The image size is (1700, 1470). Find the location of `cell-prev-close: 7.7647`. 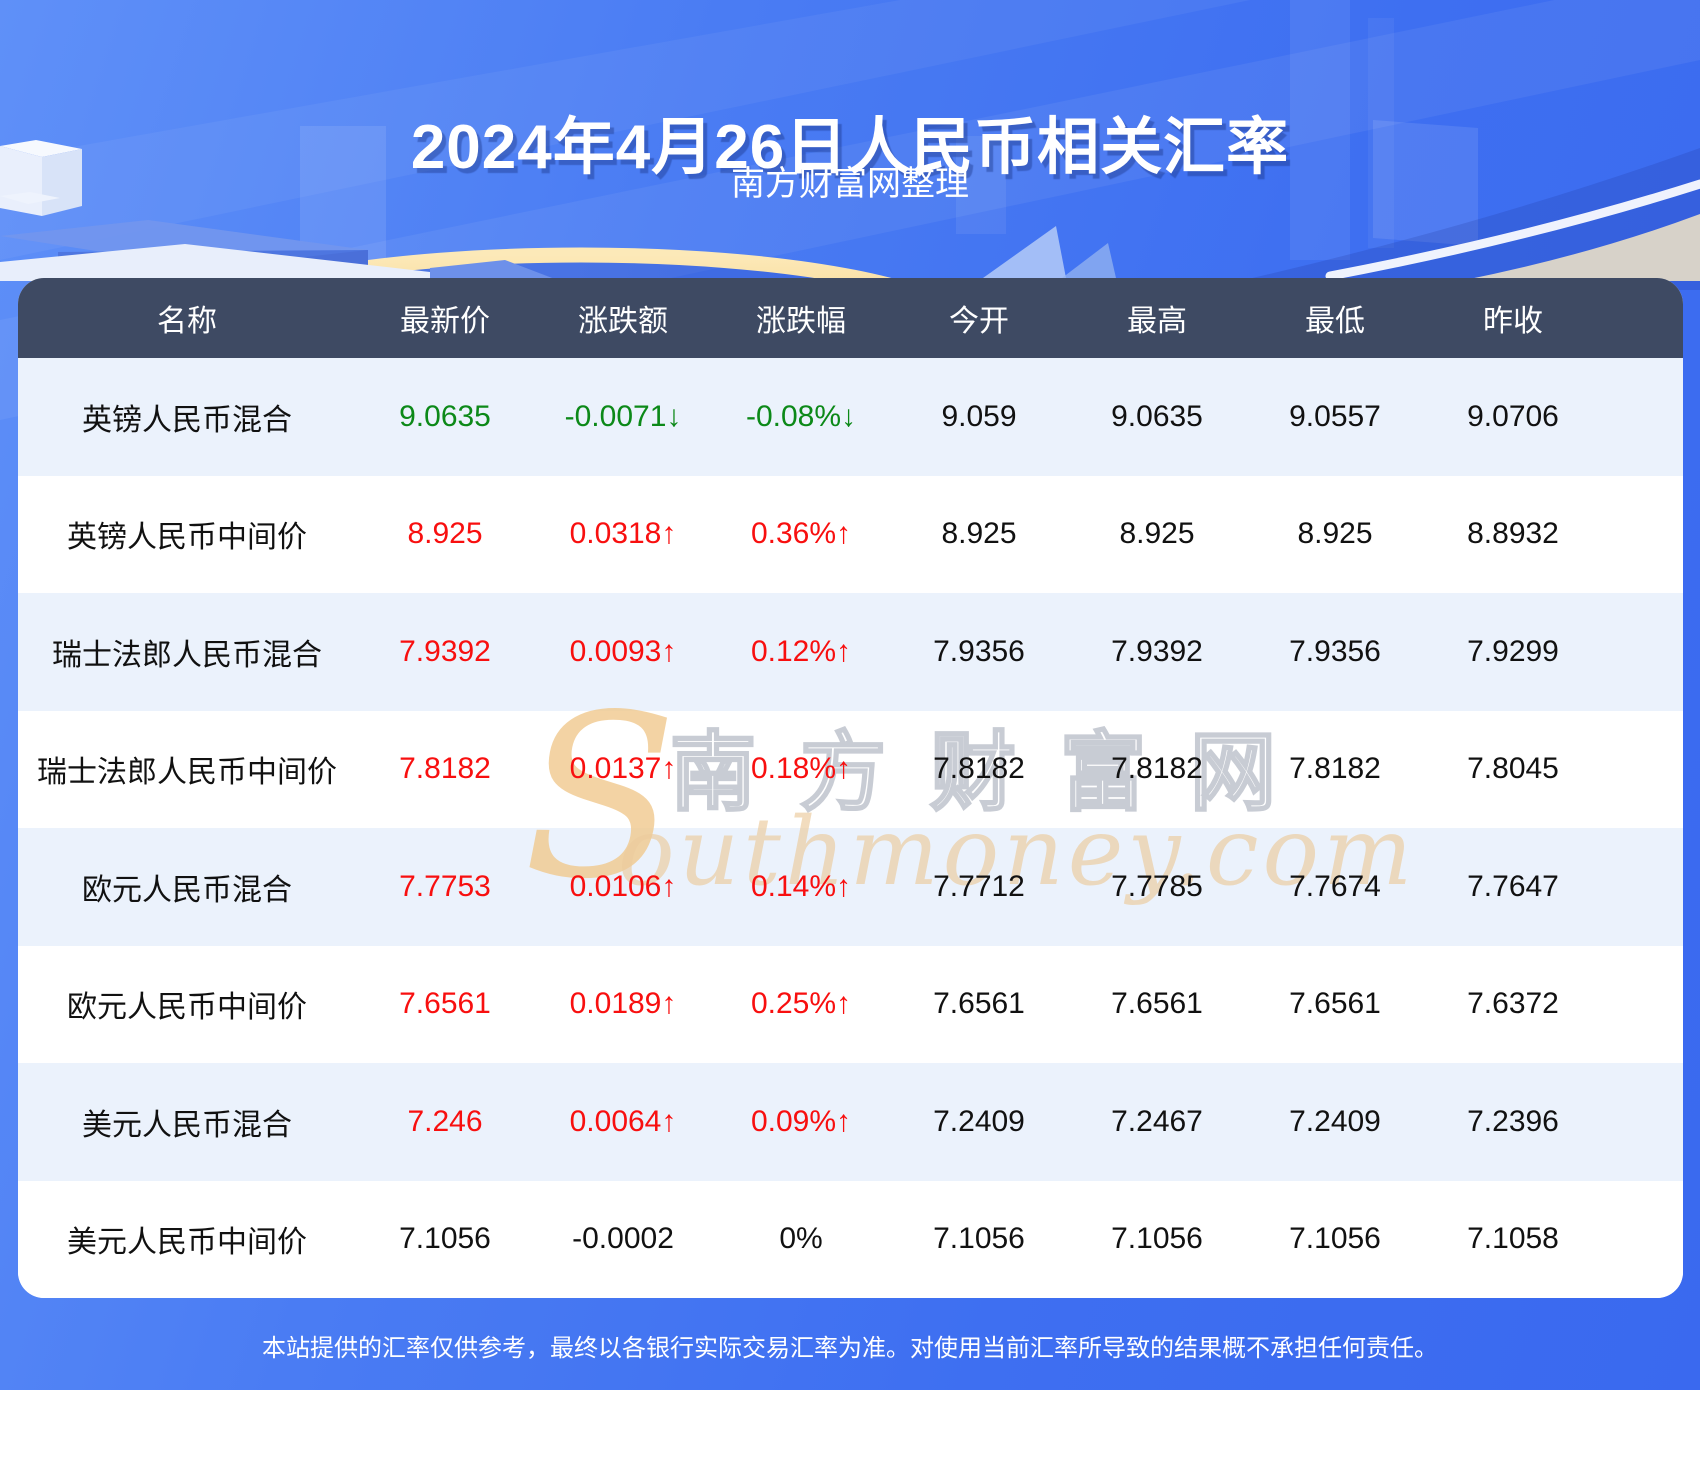

cell-prev-close: 7.7647 is located at coordinates (1513, 886).